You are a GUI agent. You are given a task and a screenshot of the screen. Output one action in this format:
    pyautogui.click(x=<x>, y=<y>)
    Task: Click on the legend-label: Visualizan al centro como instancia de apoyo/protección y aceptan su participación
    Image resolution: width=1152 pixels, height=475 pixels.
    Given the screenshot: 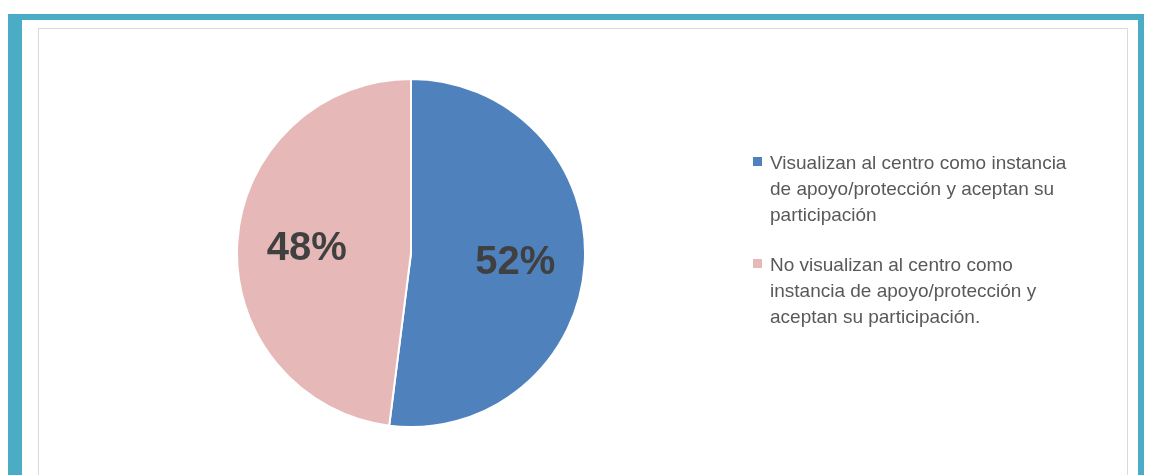 What is the action you would take?
    pyautogui.click(x=919, y=189)
    